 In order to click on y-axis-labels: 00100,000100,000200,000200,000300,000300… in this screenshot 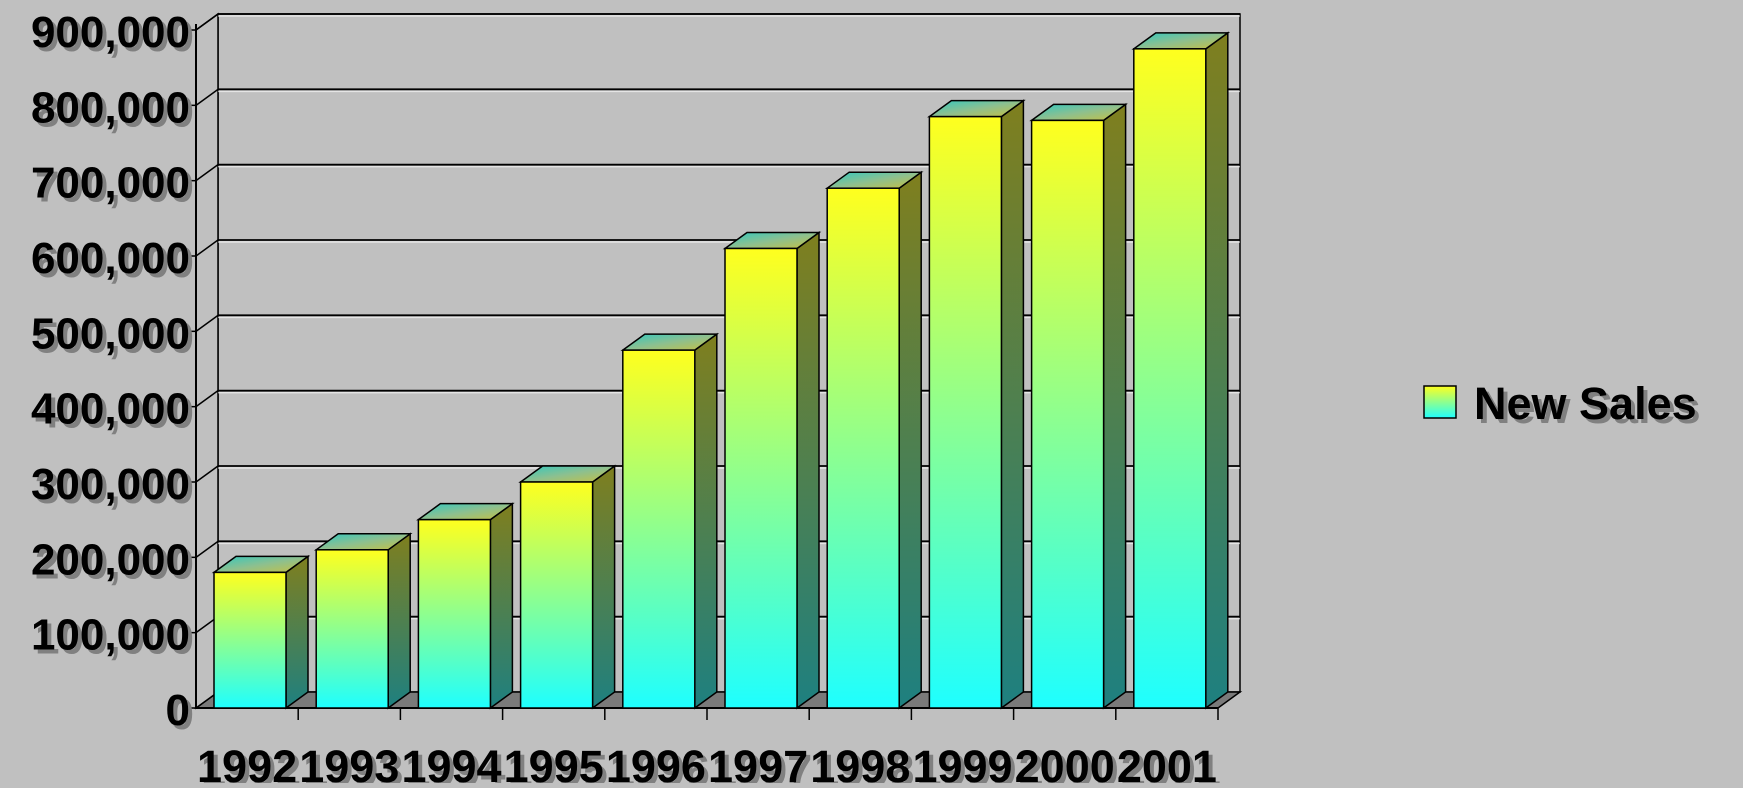, I will do `click(112, 373)`.